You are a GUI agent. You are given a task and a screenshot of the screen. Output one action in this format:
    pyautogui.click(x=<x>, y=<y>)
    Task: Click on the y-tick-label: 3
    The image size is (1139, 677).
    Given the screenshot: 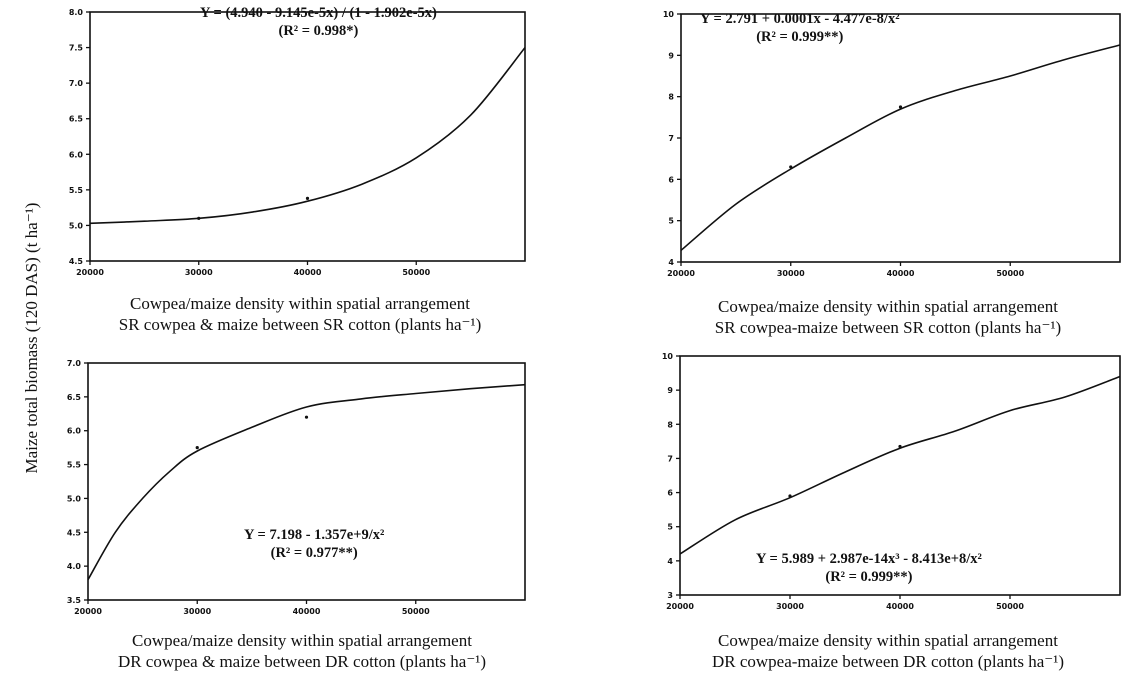 What is the action you would take?
    pyautogui.click(x=670, y=595)
    